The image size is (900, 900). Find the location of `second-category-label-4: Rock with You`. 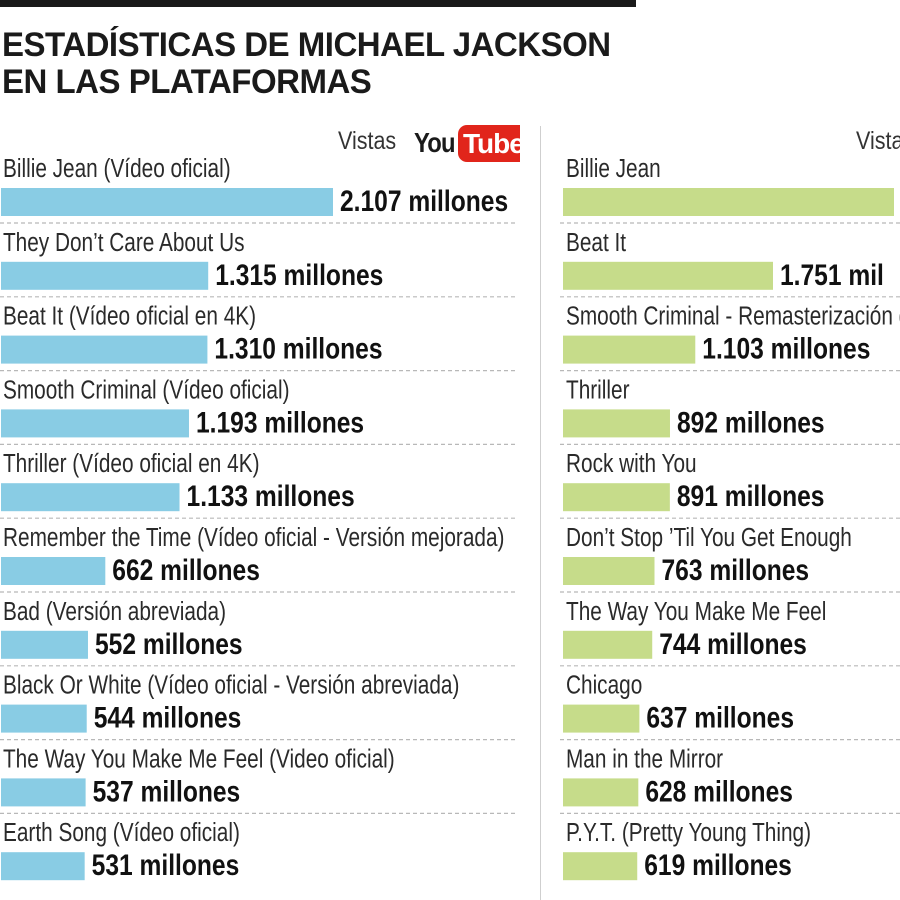

second-category-label-4: Rock with You is located at coordinates (631, 463).